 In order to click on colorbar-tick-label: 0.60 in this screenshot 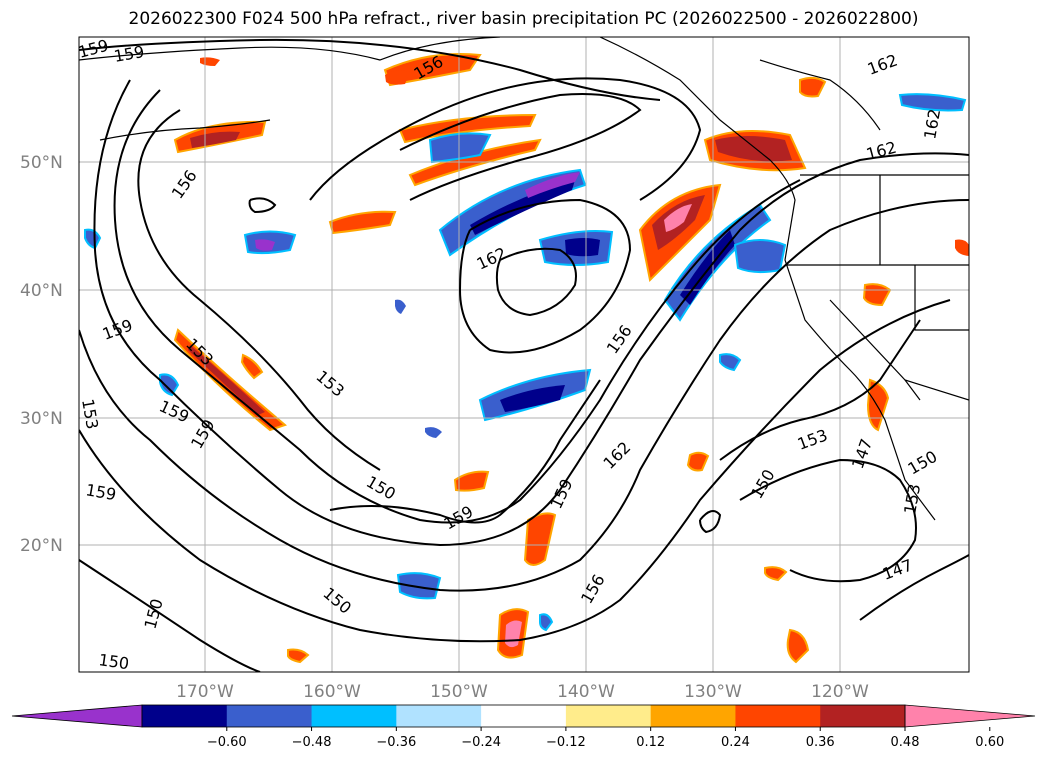, I will do `click(989, 742)`.